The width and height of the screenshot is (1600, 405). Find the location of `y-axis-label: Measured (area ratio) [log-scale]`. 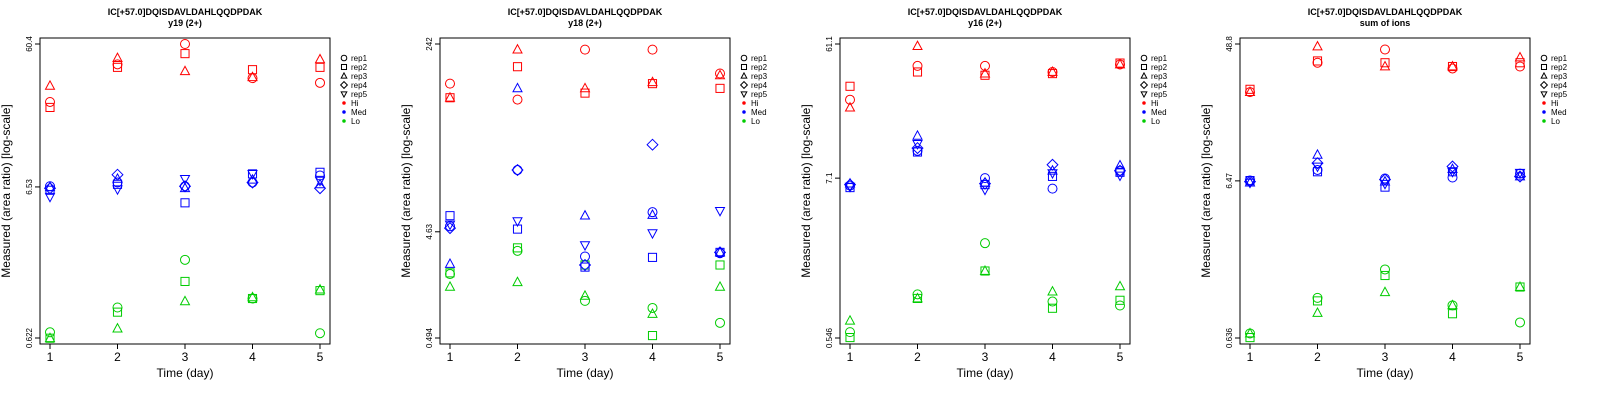

y-axis-label: Measured (area ratio) [log-scale] is located at coordinates (6, 190).